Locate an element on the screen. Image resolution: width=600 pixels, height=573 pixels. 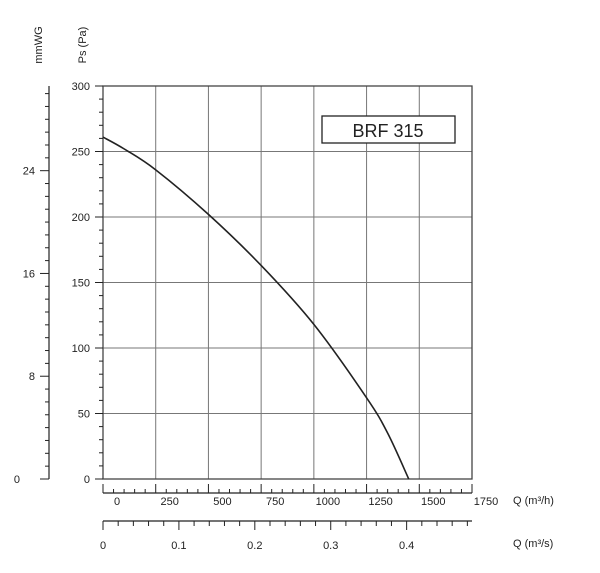
mmwg-tick-label: 8 is located at coordinates (32, 377).